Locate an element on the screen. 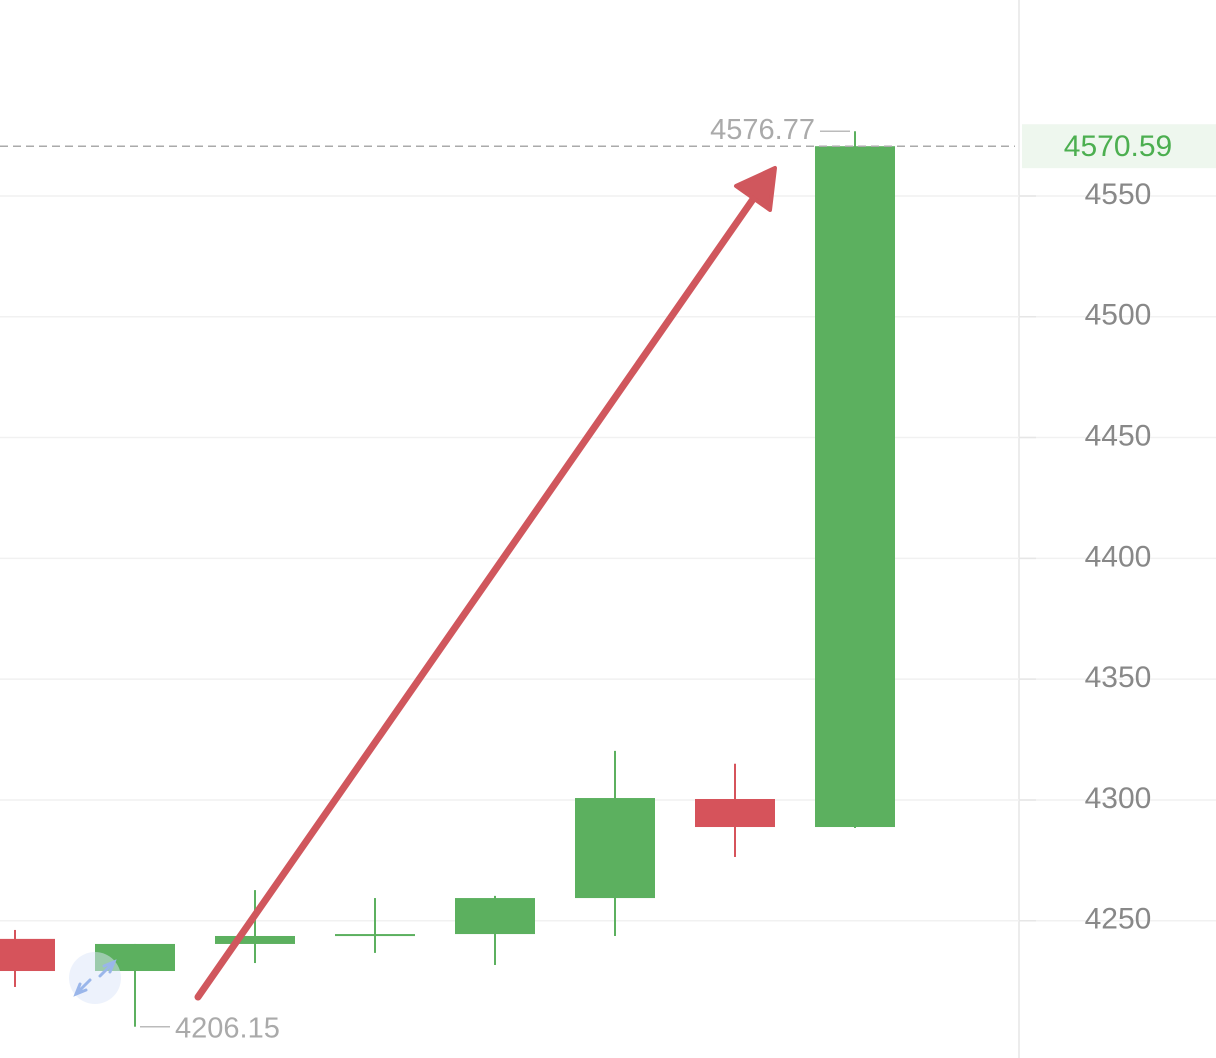 The image size is (1216, 1058). max-marker-label: 4576.77 is located at coordinates (762, 130).